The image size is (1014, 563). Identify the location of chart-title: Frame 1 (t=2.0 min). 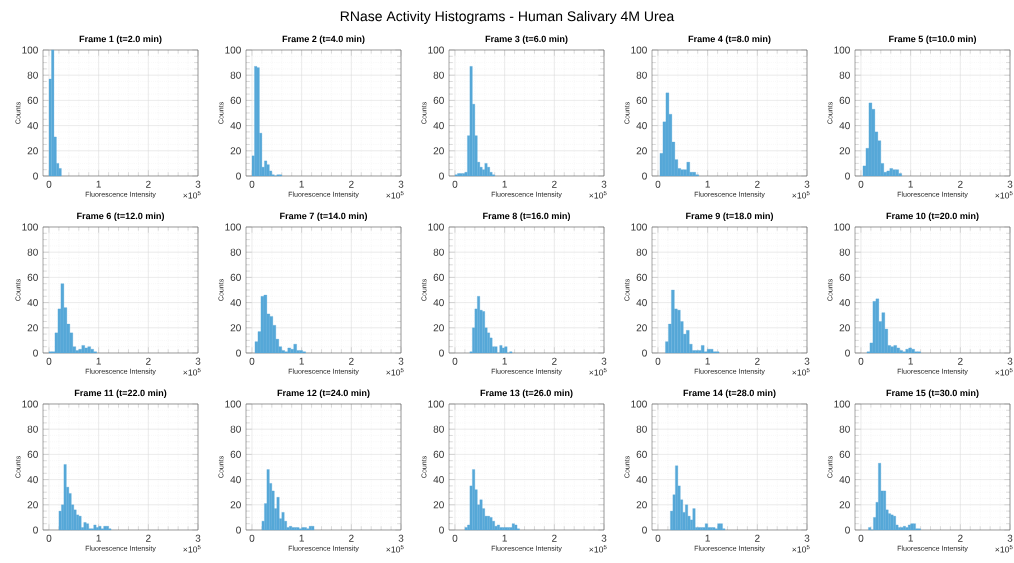
(120, 39).